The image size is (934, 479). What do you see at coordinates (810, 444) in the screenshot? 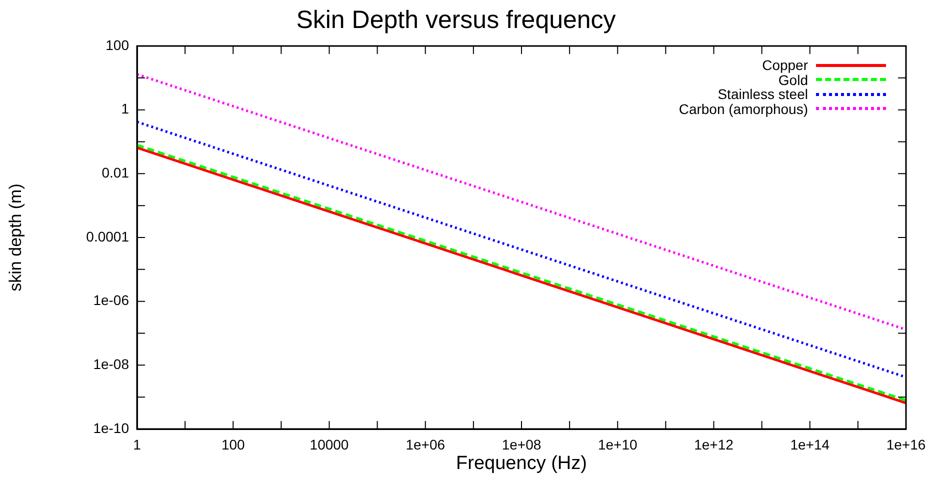
I see `x-tick-label: 1e+14` at bounding box center [810, 444].